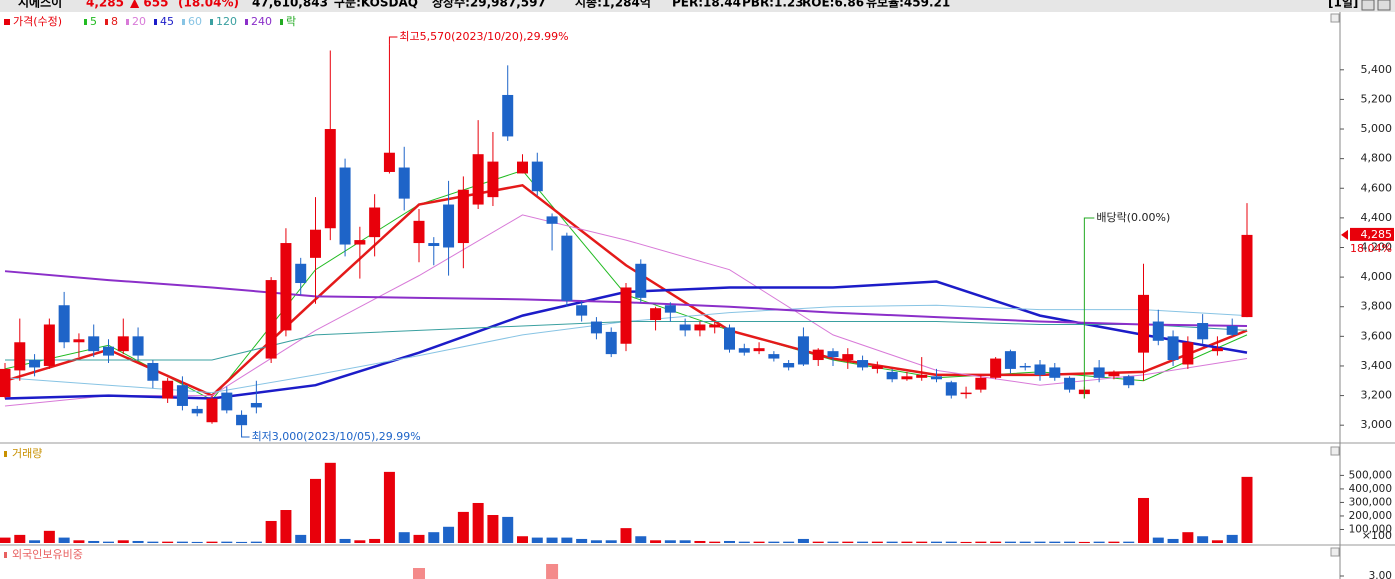  What do you see at coordinates (261, 21) in the screenshot?
I see `legend-label: 240` at bounding box center [261, 21].